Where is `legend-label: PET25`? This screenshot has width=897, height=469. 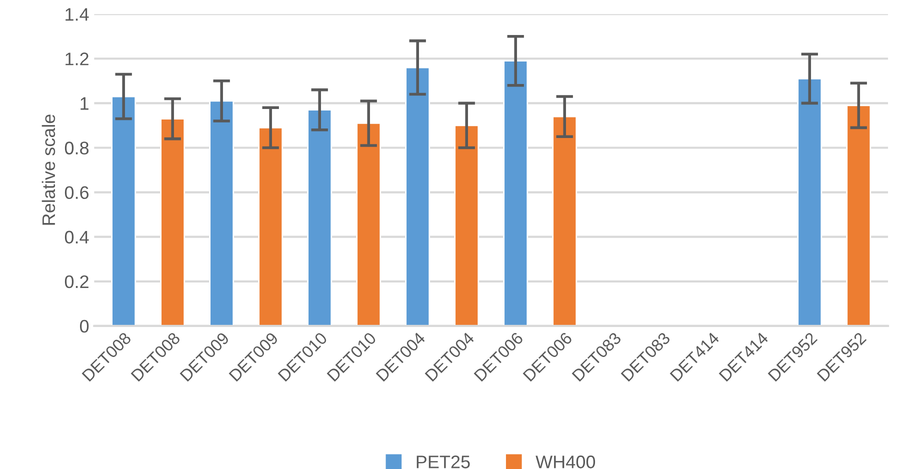
legend-label: PET25 is located at coordinates (443, 462).